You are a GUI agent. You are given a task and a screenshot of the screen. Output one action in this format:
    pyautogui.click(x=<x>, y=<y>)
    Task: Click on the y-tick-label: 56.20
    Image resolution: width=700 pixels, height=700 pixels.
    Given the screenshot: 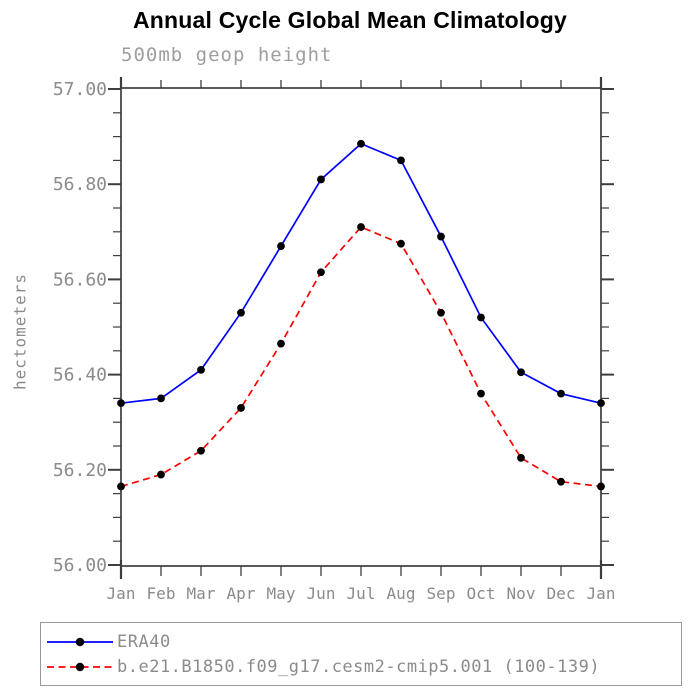 What is the action you would take?
    pyautogui.click(x=80, y=470)
    